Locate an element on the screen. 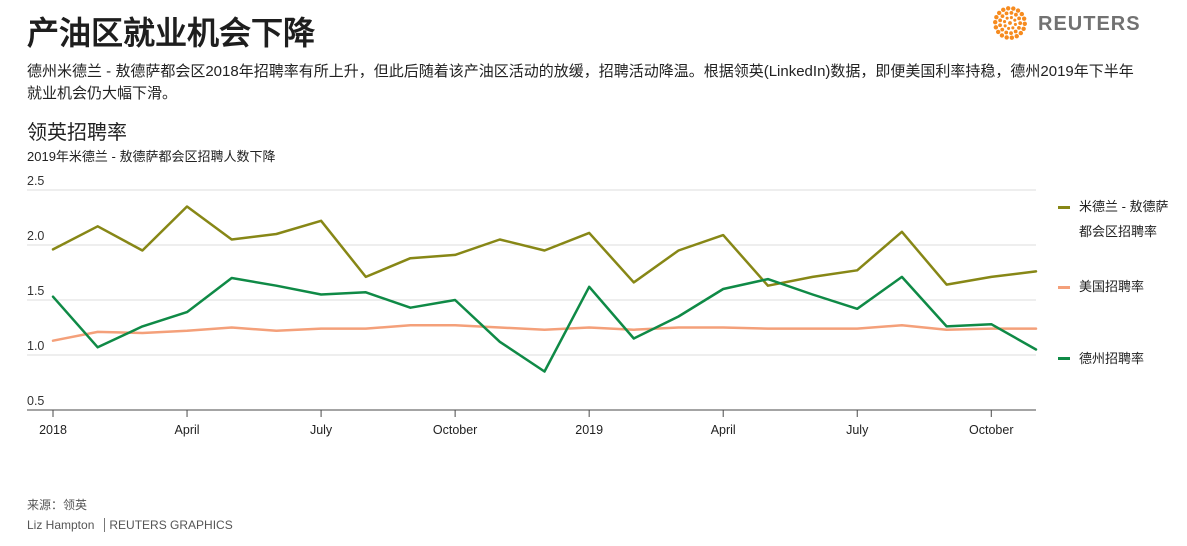 The image size is (1187, 546). brand-wordmark: REUTERS is located at coordinates (1089, 24).